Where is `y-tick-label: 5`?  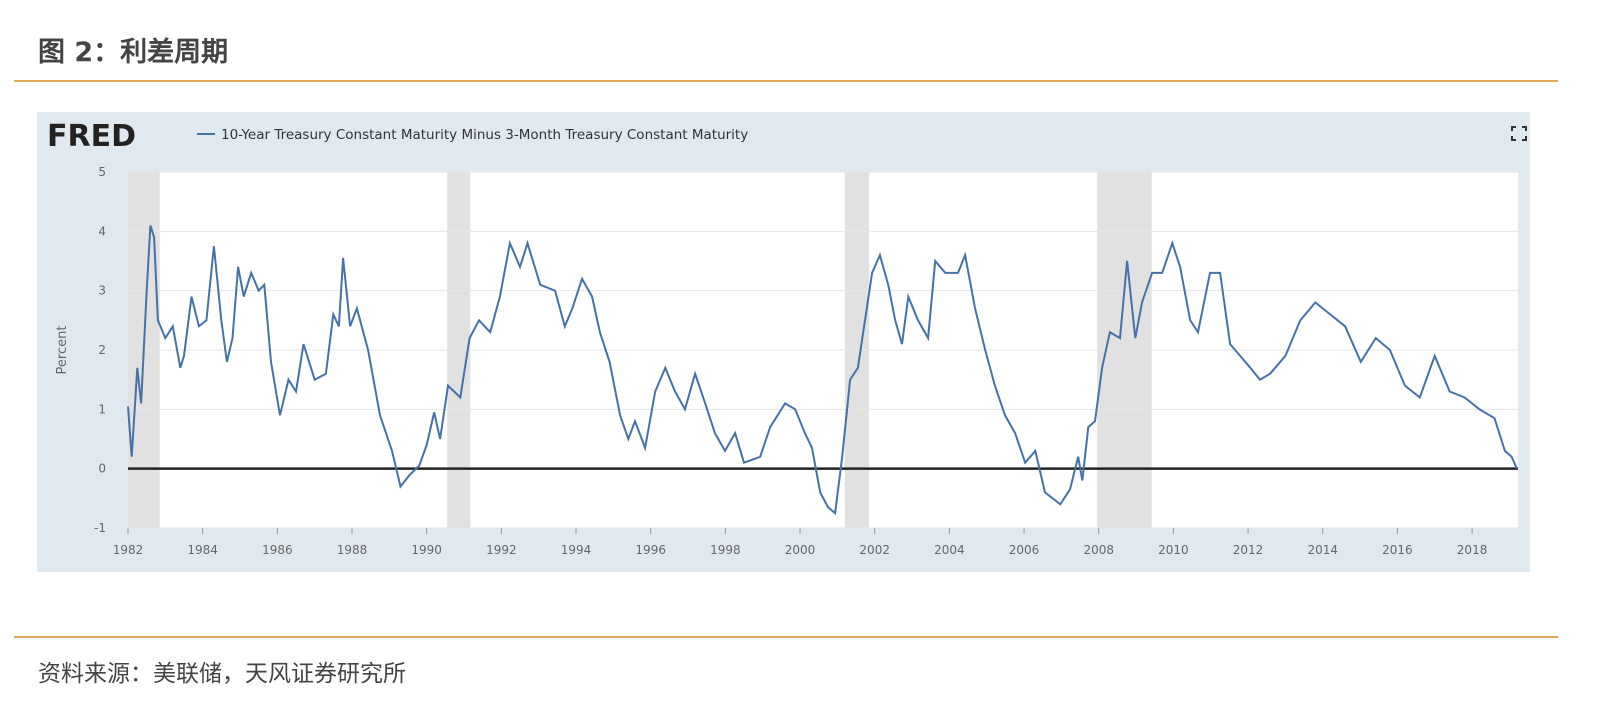 y-tick-label: 5 is located at coordinates (102, 172).